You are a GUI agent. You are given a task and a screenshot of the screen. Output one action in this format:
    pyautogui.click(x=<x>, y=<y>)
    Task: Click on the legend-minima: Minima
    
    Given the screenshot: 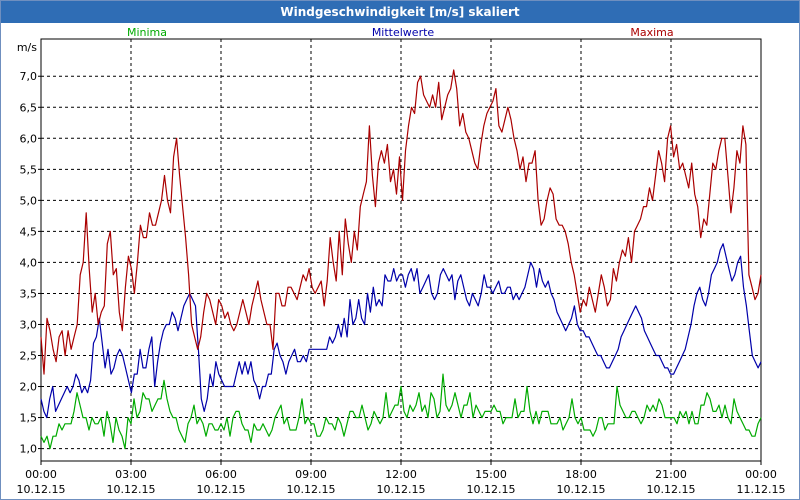 What is the action you would take?
    pyautogui.click(x=147, y=32)
    